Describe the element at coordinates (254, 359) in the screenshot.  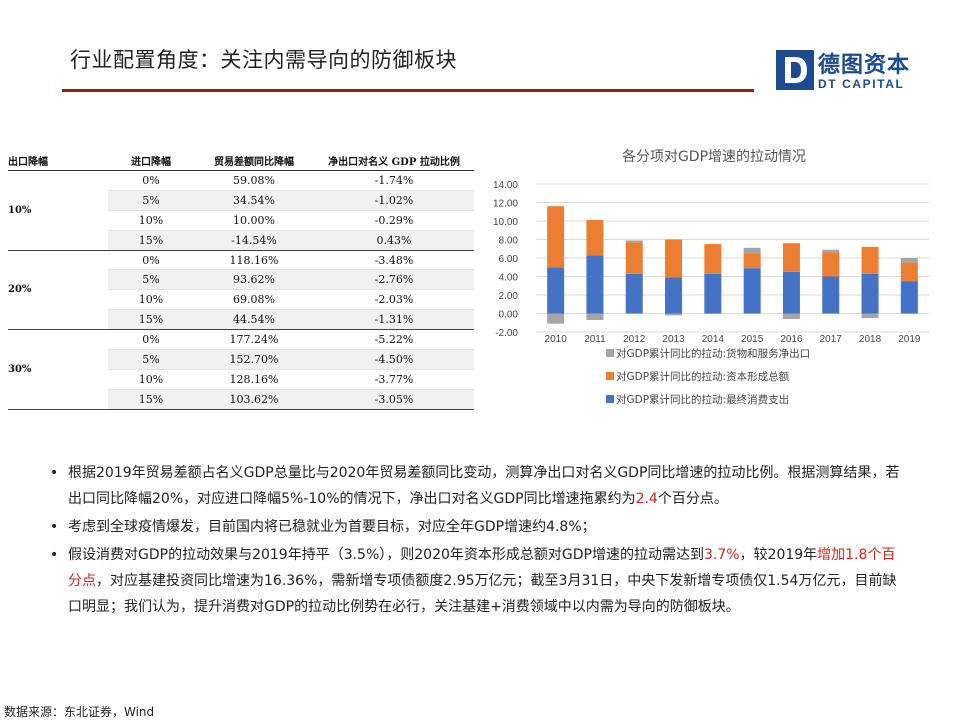
I see `trade-balance-drop-cell: 152.70%` at that location.